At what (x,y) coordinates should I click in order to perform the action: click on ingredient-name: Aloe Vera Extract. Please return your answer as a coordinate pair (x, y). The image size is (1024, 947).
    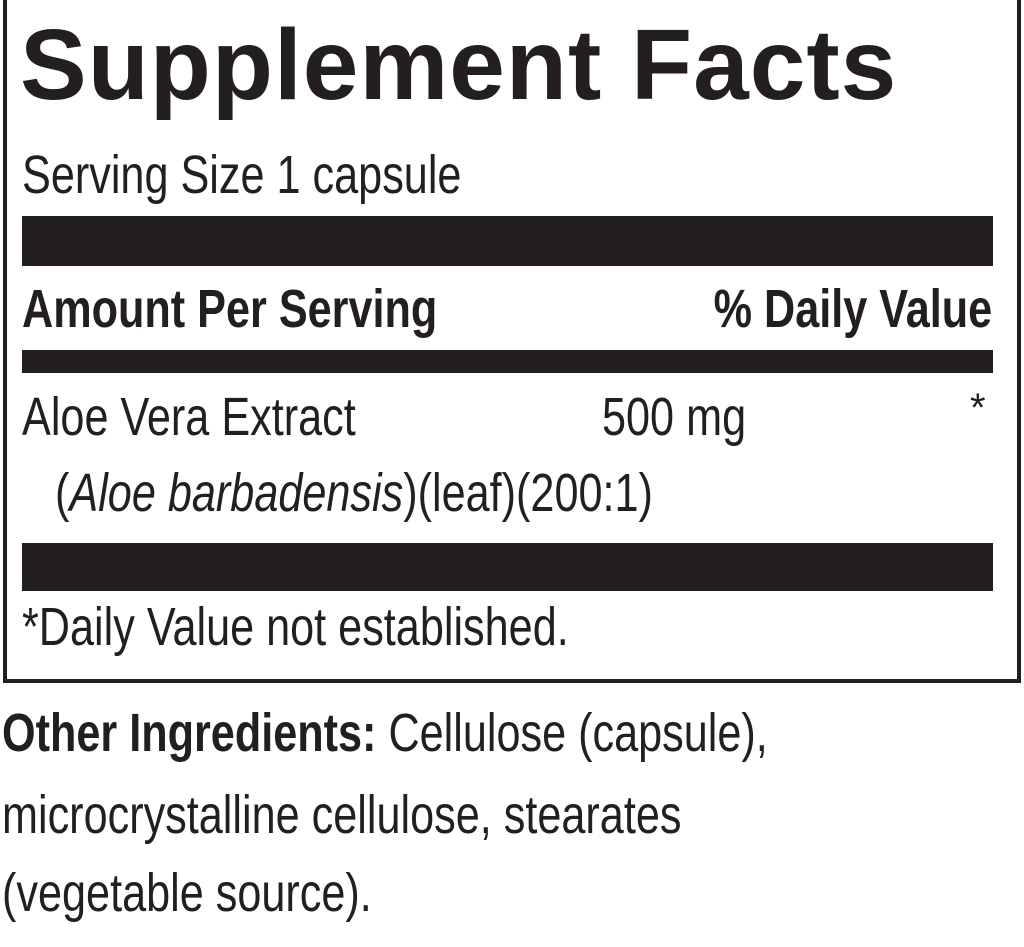
    Looking at the image, I should click on (230, 417).